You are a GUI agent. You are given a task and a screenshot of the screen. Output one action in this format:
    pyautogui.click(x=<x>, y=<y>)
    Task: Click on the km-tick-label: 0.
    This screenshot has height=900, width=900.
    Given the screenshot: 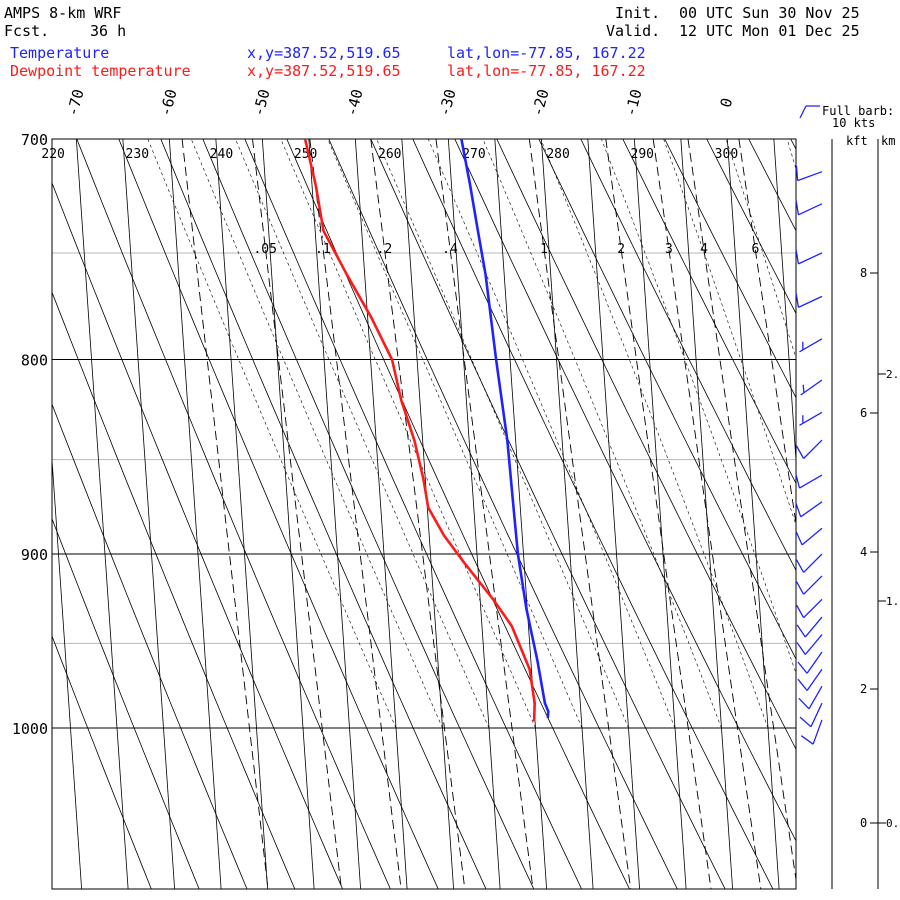 What is the action you would take?
    pyautogui.click(x=892, y=823)
    